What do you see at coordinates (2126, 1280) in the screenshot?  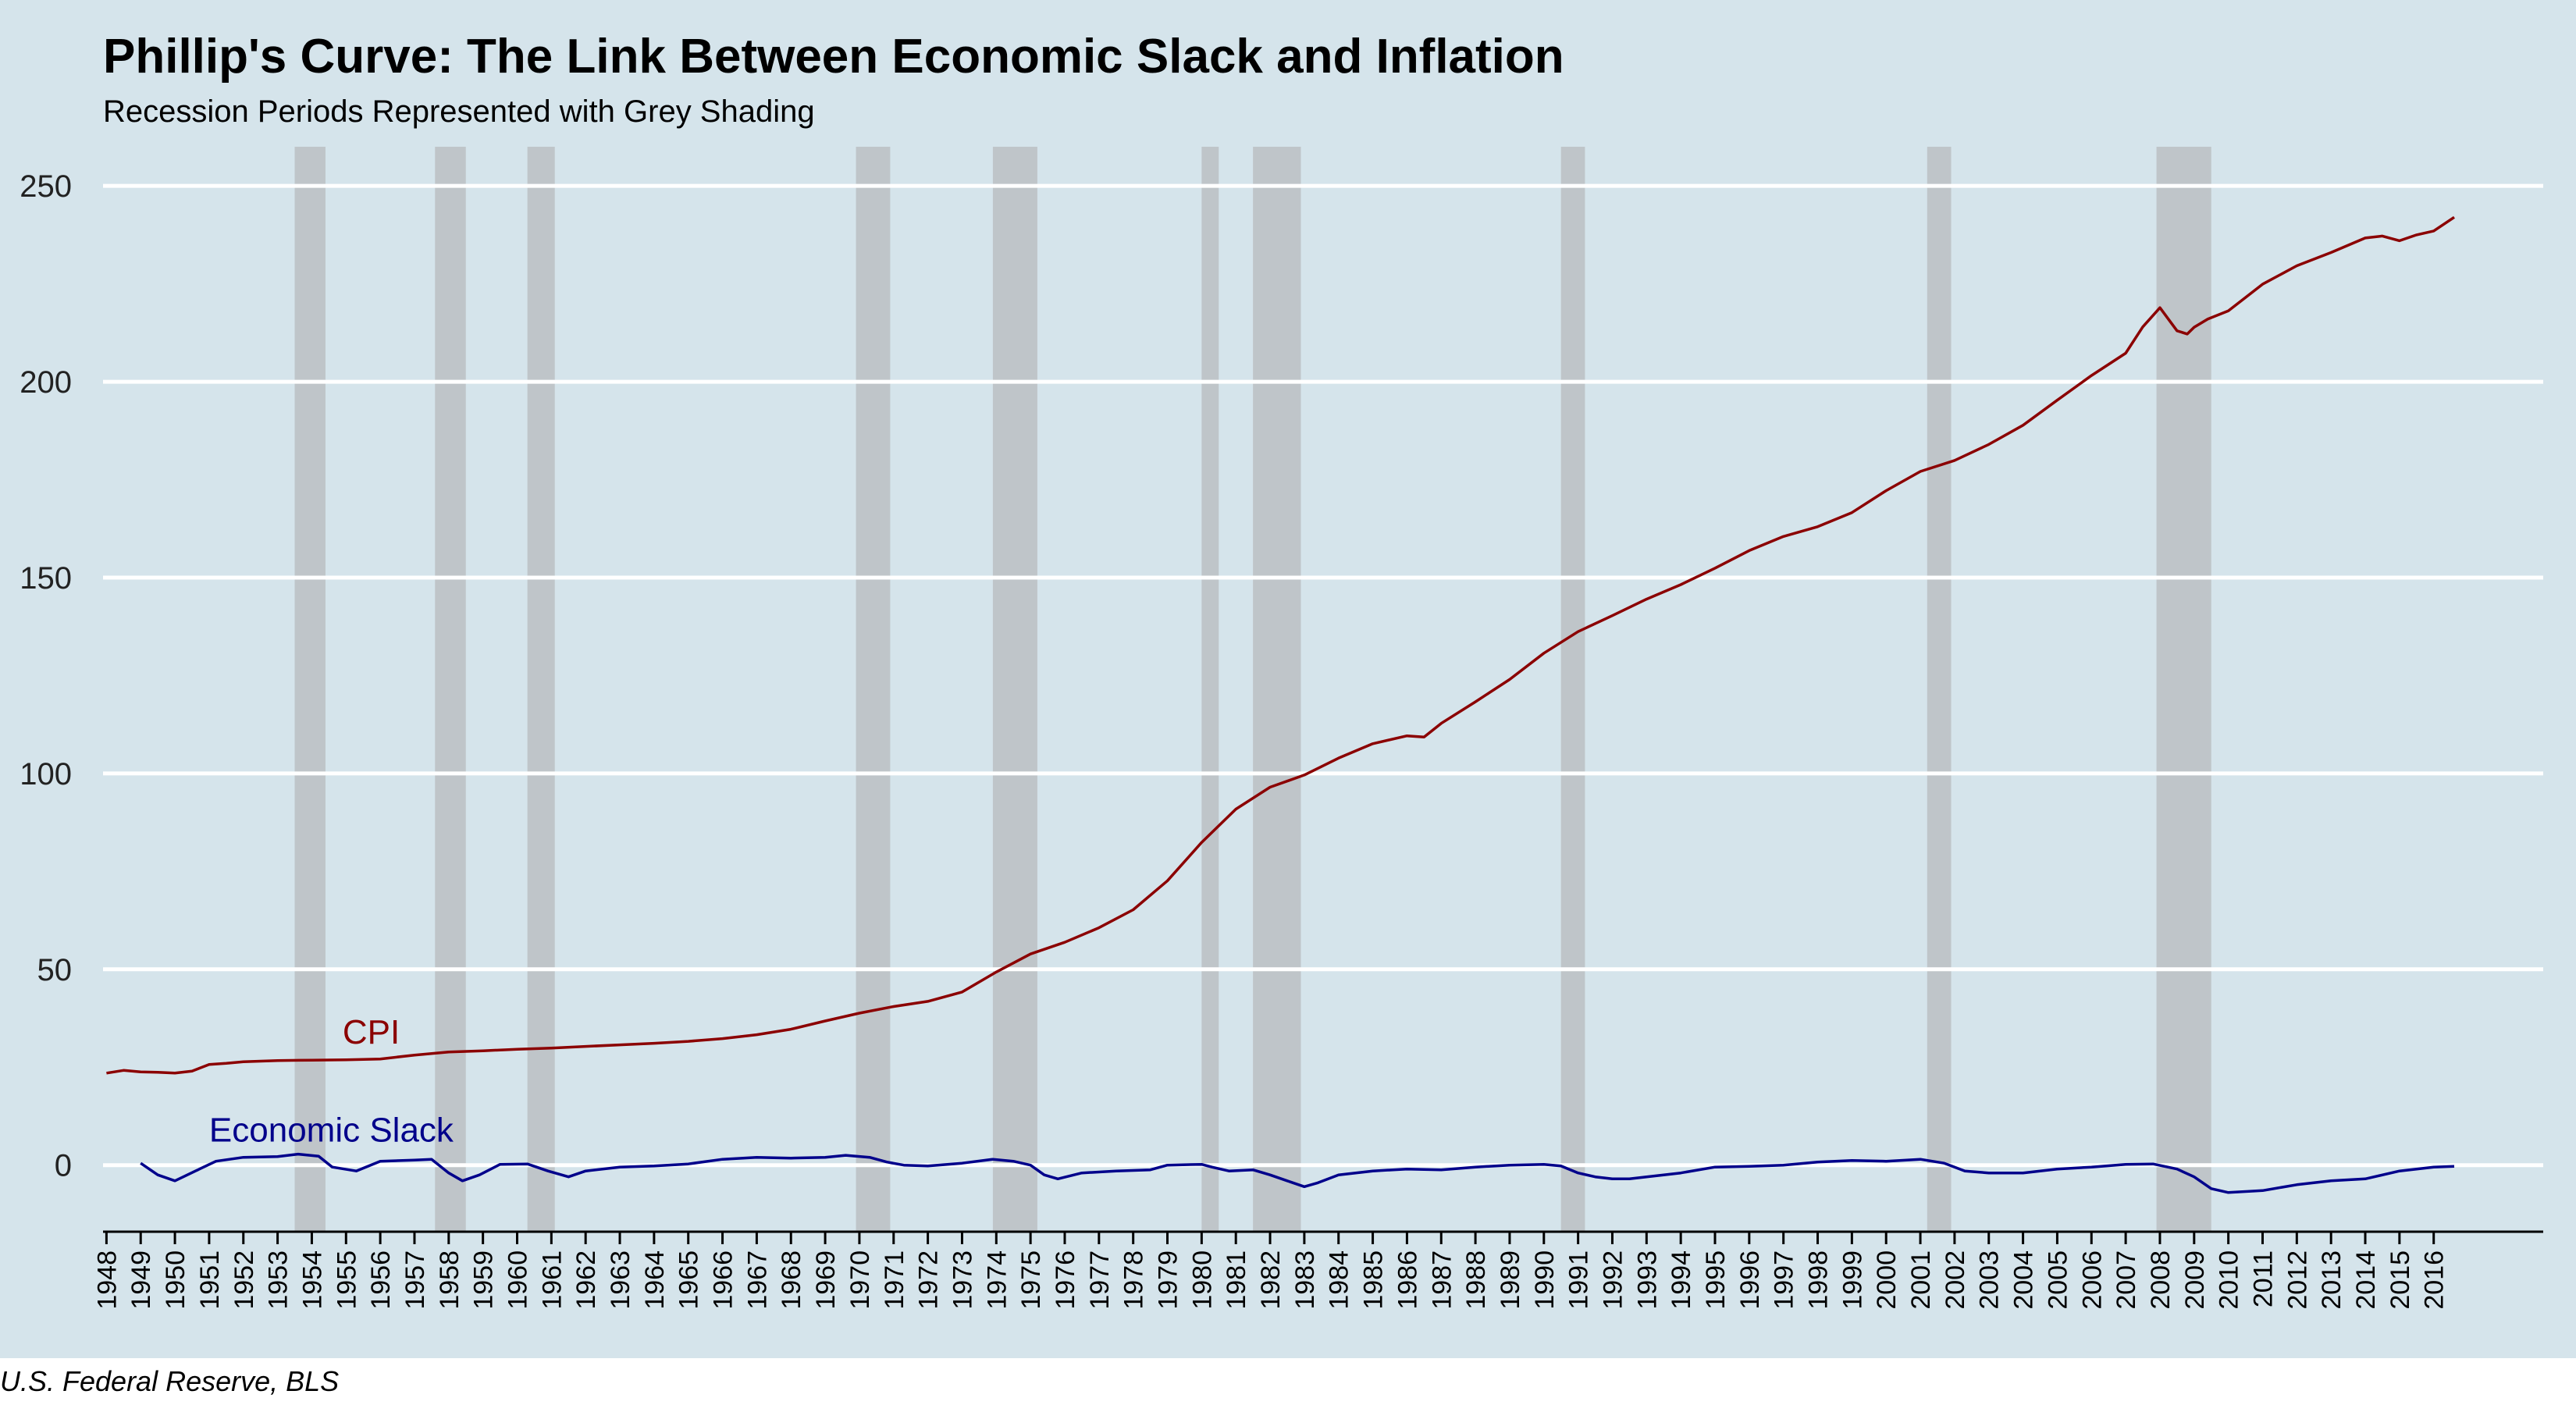 I see `x-tick-label: 2007` at bounding box center [2126, 1280].